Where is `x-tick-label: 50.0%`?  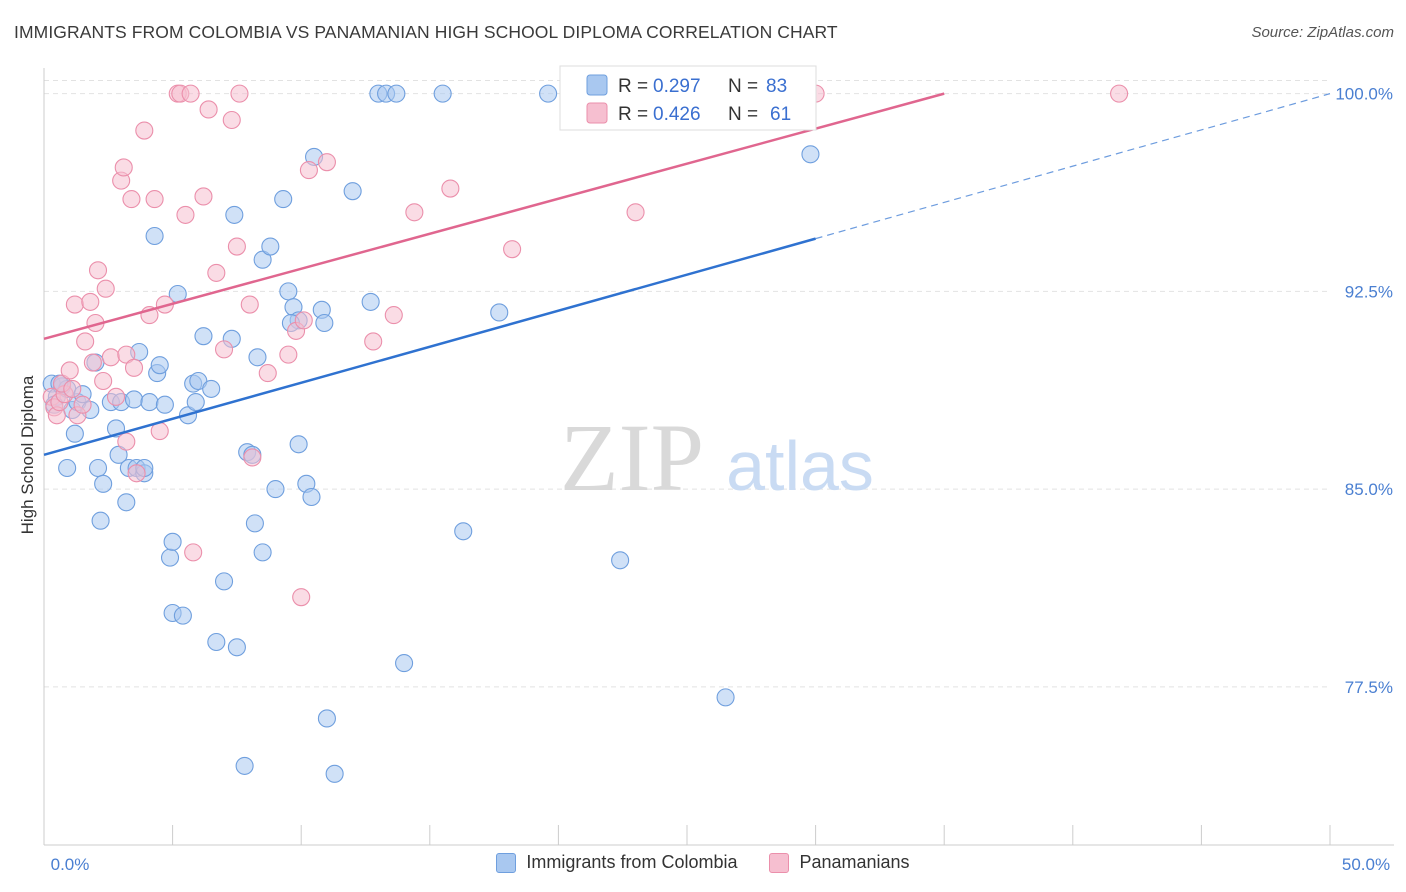
x-tick-label: 50.0% is located at coordinates (1366, 864).